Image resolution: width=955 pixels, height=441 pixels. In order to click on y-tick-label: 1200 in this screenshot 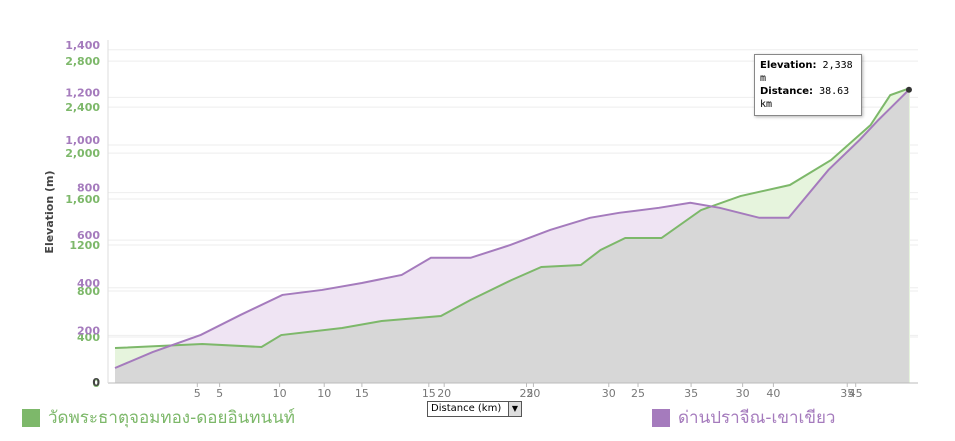, I will do `click(84, 245)`.